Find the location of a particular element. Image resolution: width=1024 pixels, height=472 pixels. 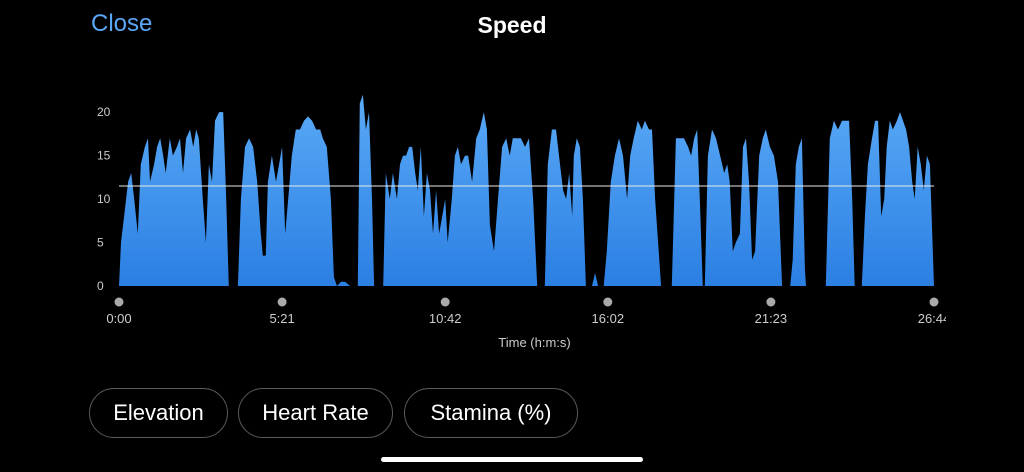

home-indicator is located at coordinates (512, 459).